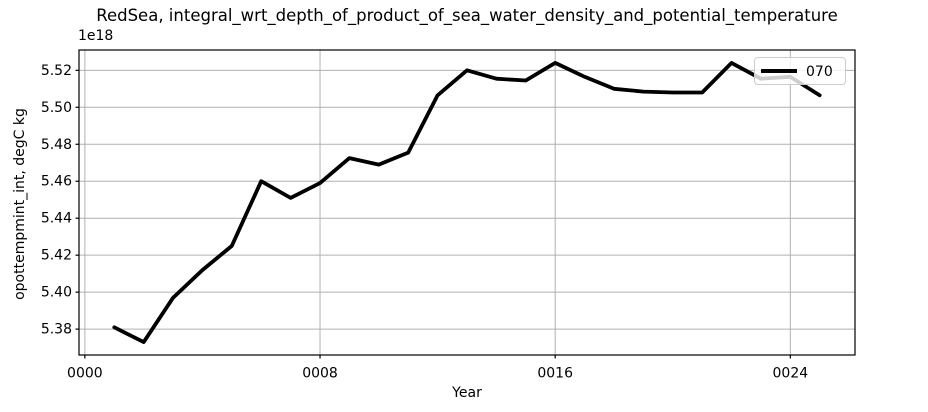 This screenshot has width=928, height=412. Describe the element at coordinates (96, 36) in the screenshot. I see `y-axis-offset-label: 1e18` at that location.